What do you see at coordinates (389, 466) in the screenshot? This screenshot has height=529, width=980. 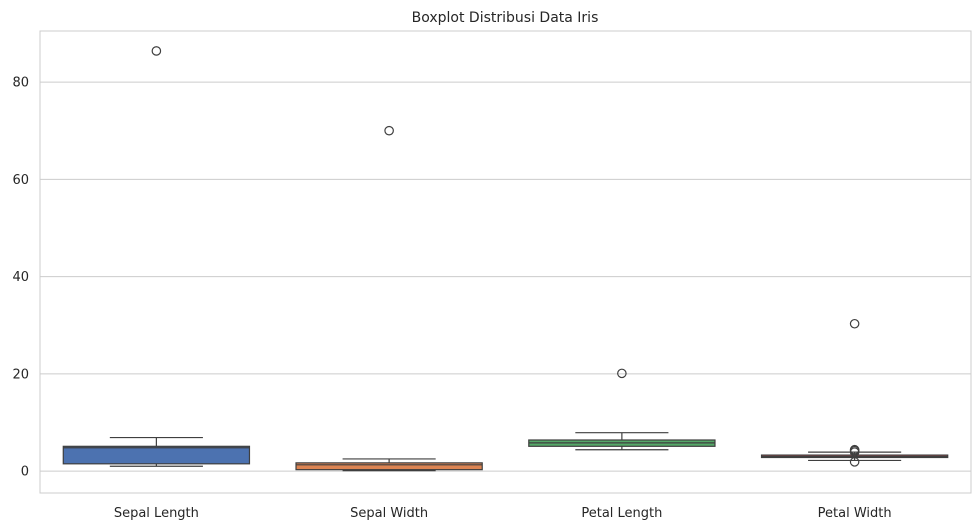 I see `box-iqr-sepal-width` at bounding box center [389, 466].